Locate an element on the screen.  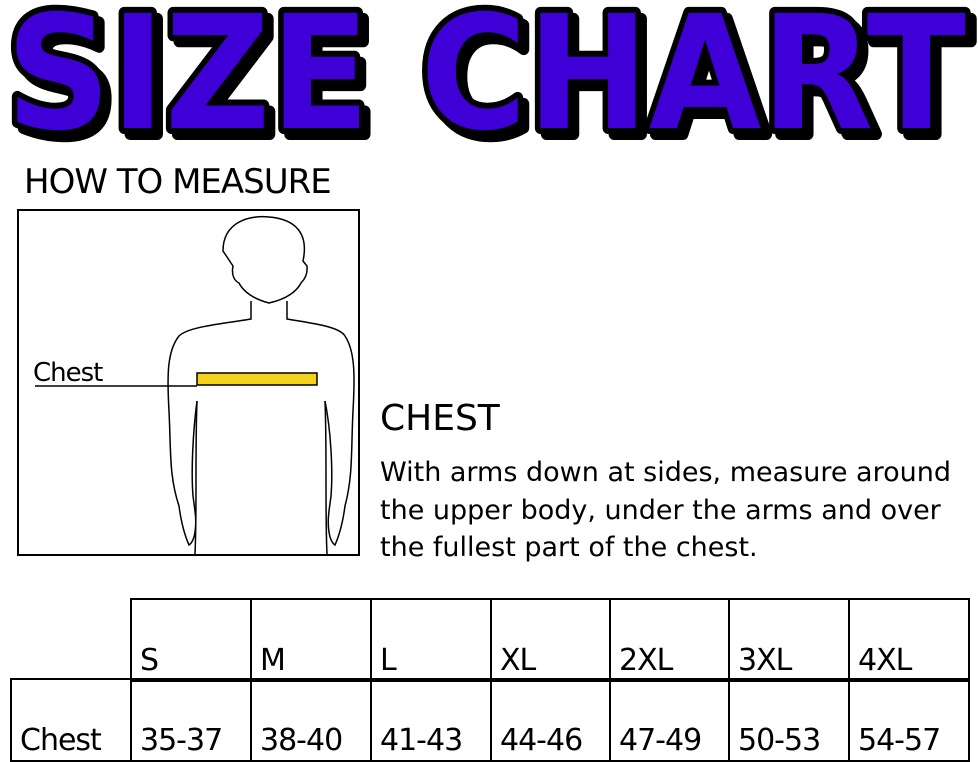
size-header: M is located at coordinates (311, 640).